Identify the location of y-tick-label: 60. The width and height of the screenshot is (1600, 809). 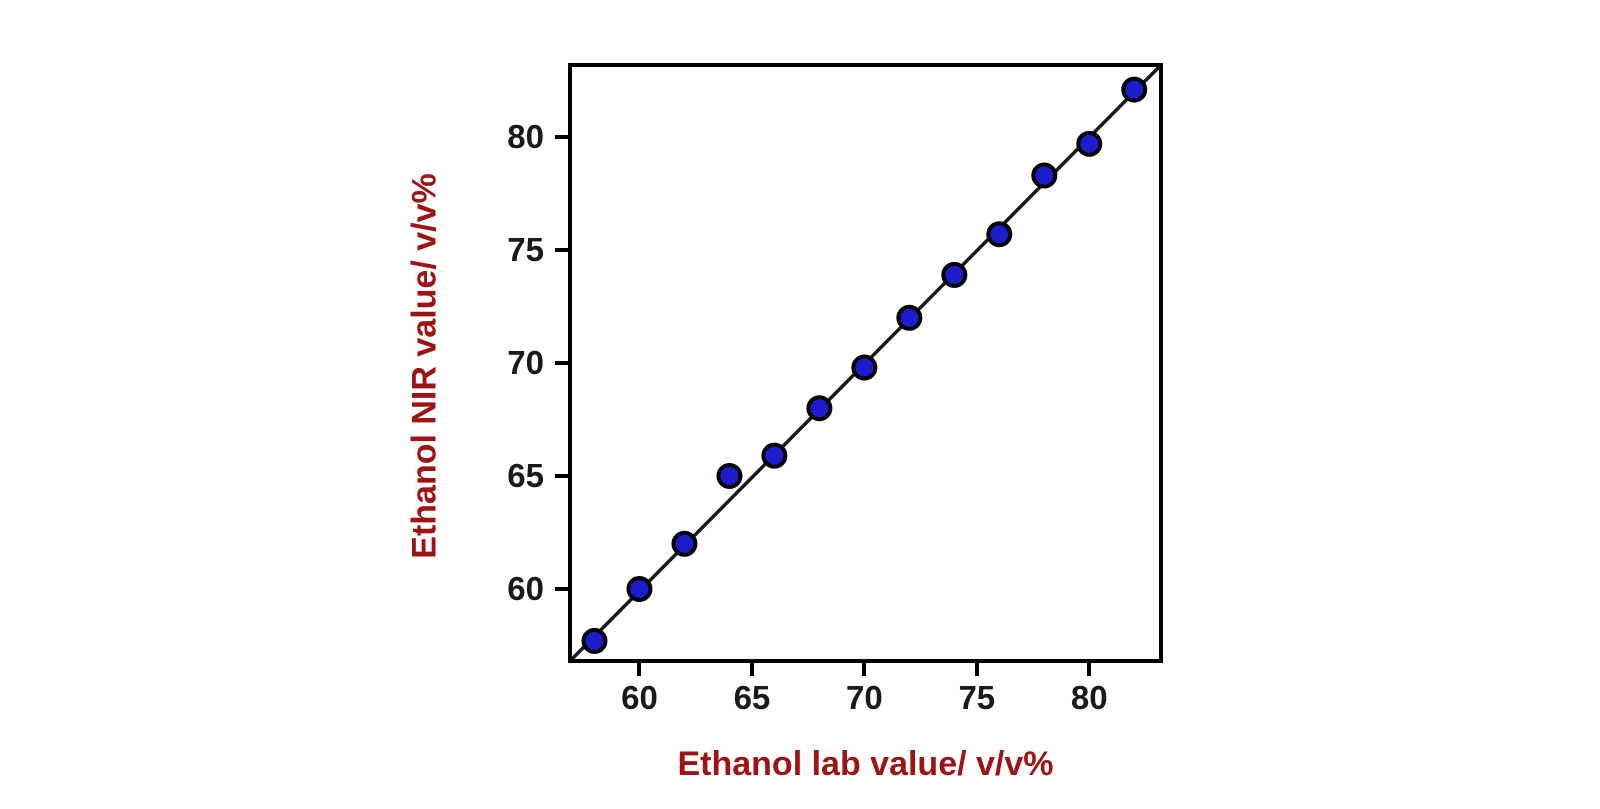
(525, 588).